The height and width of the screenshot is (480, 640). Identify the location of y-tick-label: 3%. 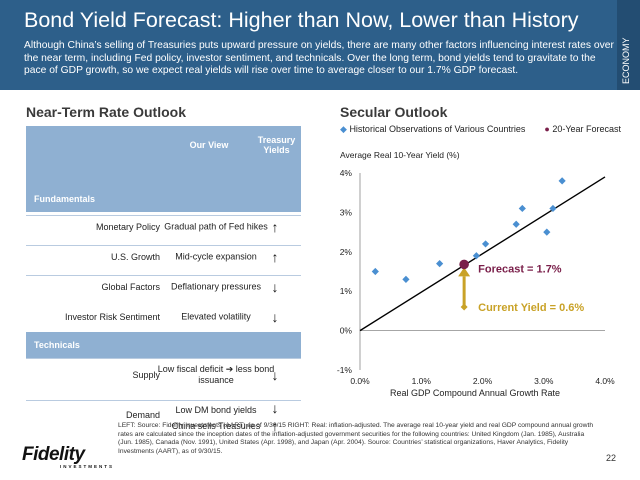
(346, 212).